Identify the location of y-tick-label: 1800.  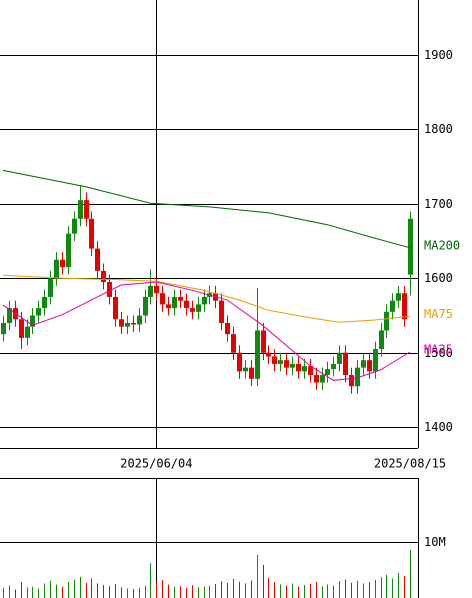
(438, 129).